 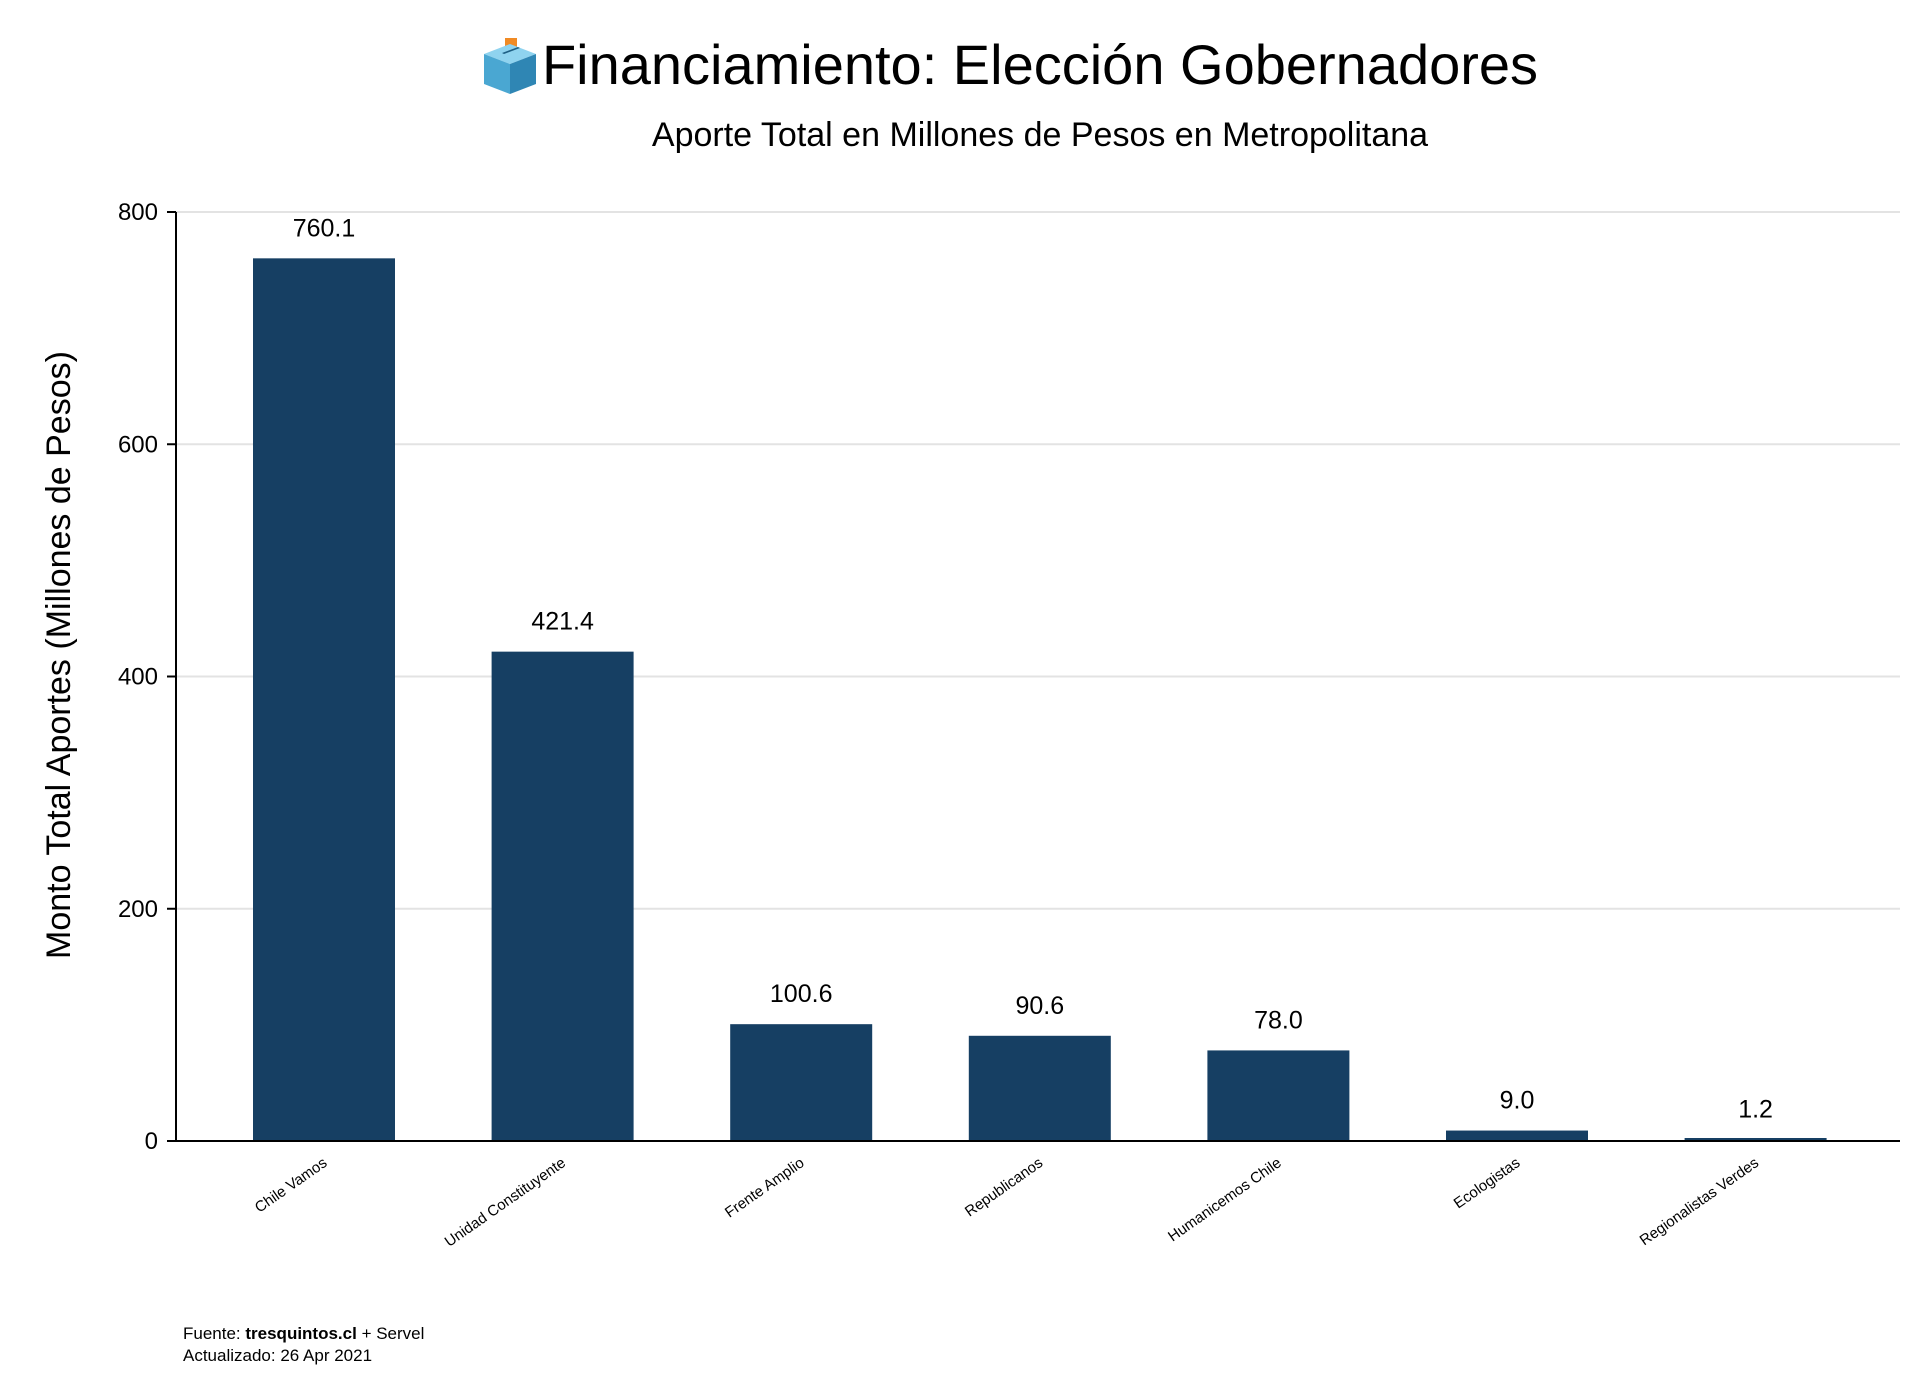 I want to click on value-label: 9.0, so click(x=1517, y=1101).